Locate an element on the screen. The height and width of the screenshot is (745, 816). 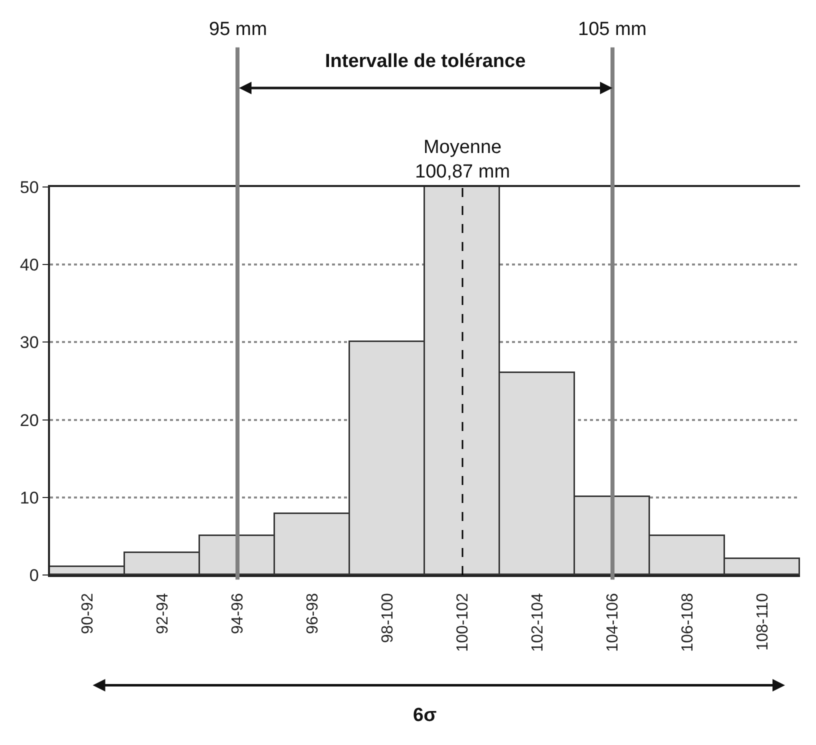
x-tick-label: 102-104 is located at coordinates (538, 622).